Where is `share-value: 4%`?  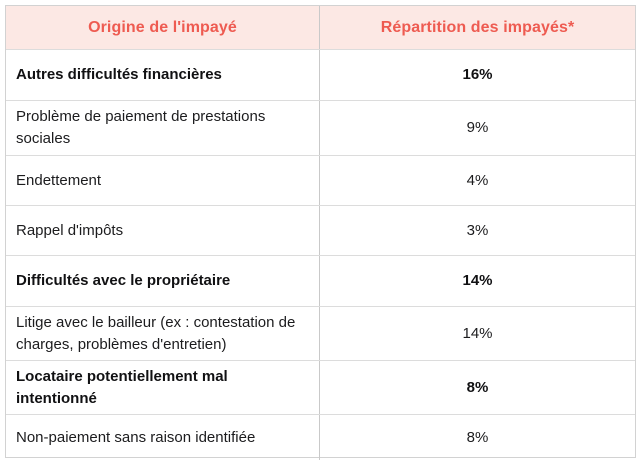
share-value: 4% is located at coordinates (477, 180).